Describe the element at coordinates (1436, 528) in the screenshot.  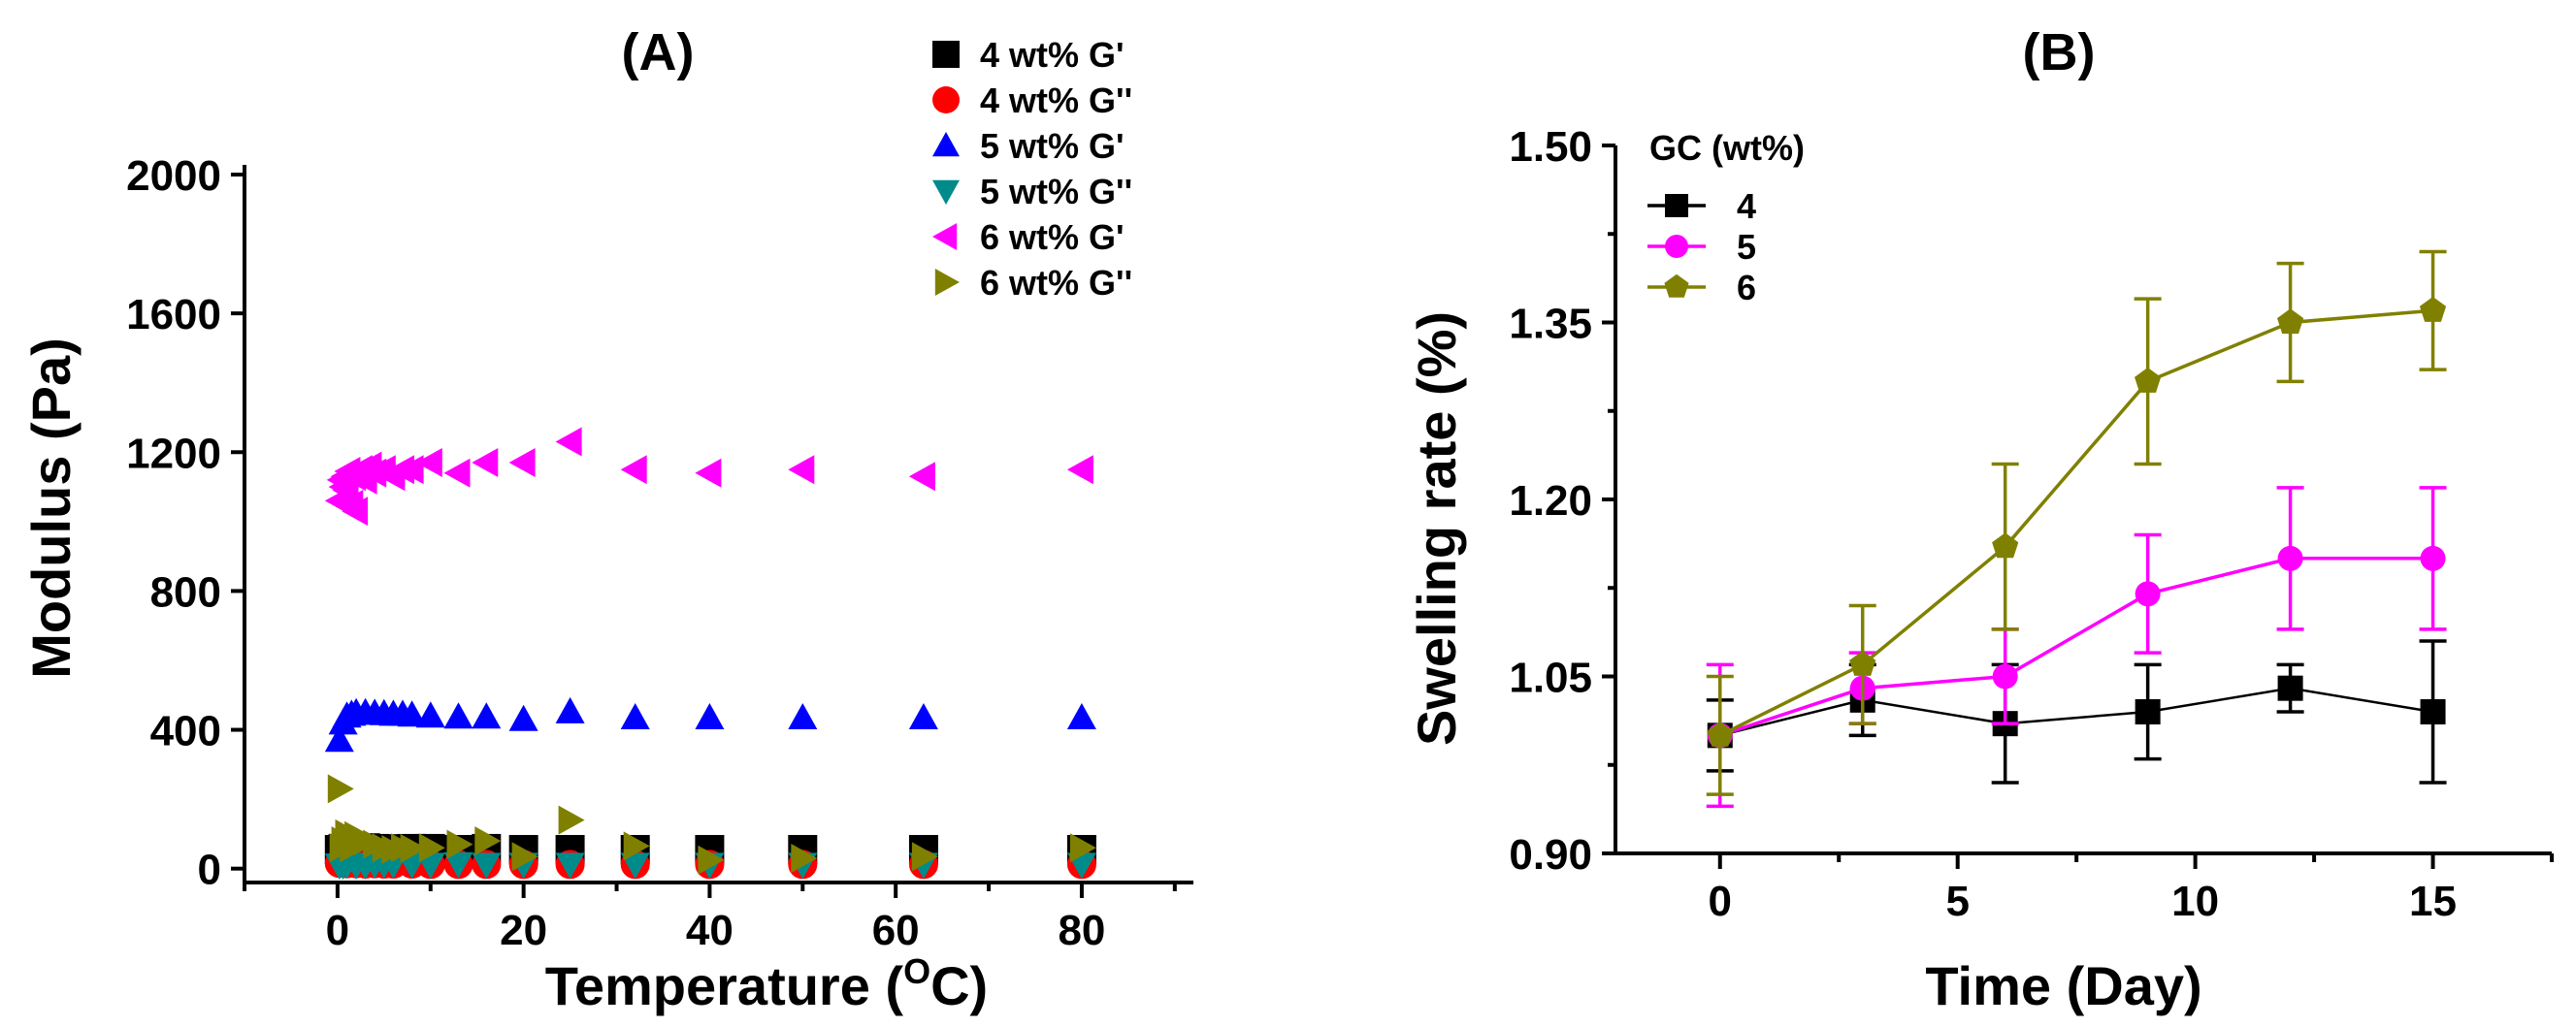
I see `chart-b-y-axis-label: Swelling rate (%)` at that location.